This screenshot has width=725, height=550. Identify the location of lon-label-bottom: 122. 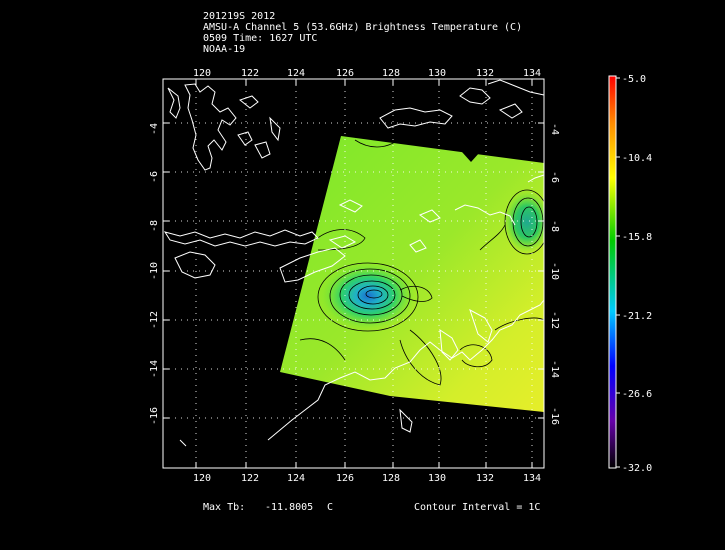
(250, 478).